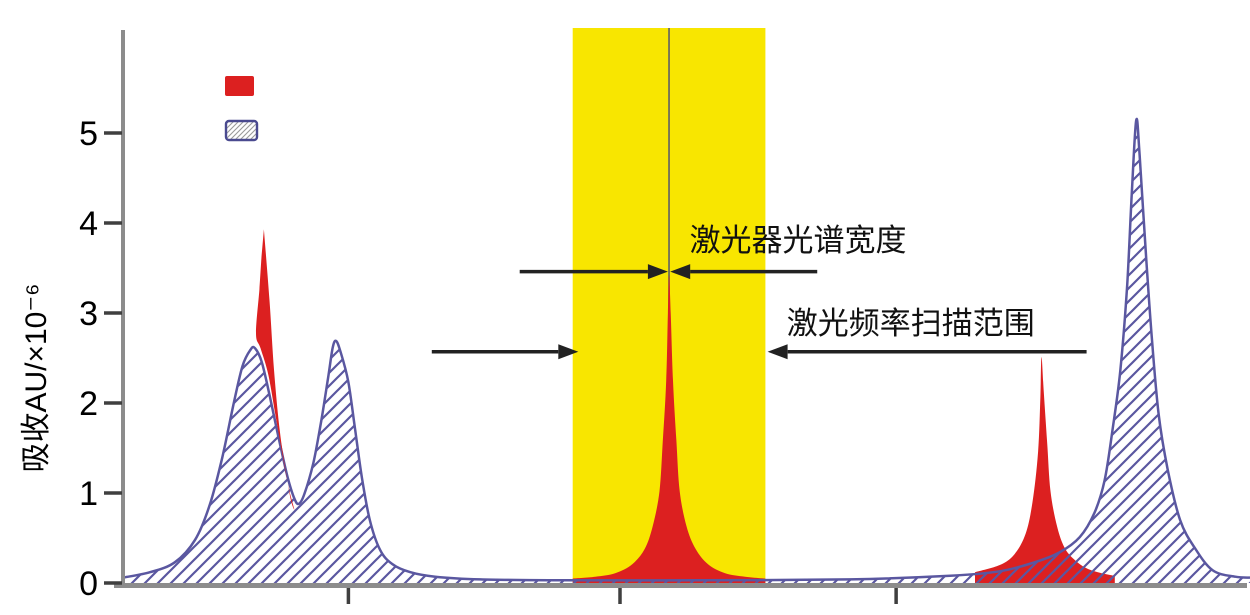 The height and width of the screenshot is (615, 1250). I want to click on y-tick-label: 2, so click(88, 404).